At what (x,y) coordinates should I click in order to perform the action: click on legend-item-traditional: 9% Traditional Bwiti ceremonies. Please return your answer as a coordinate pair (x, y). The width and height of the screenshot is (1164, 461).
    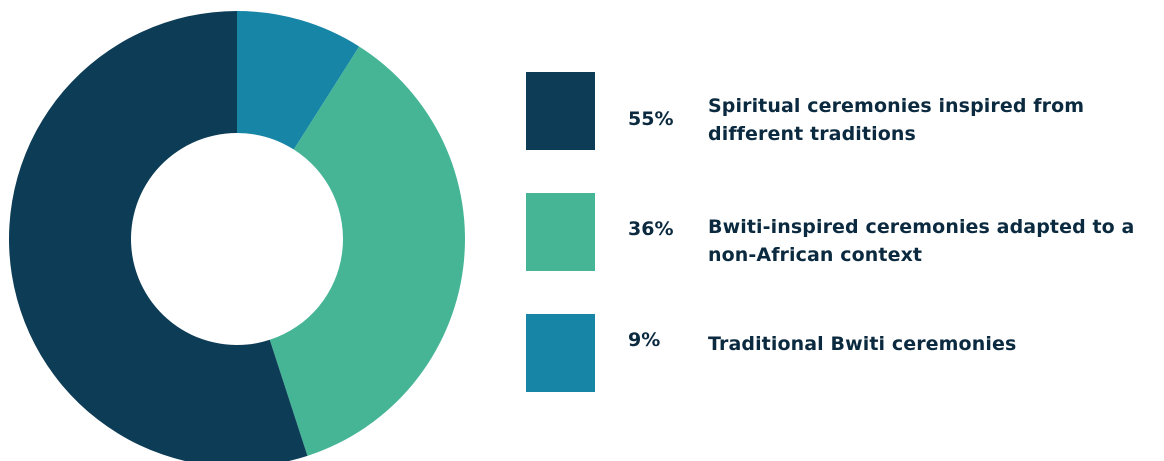
    Looking at the image, I should click on (845, 353).